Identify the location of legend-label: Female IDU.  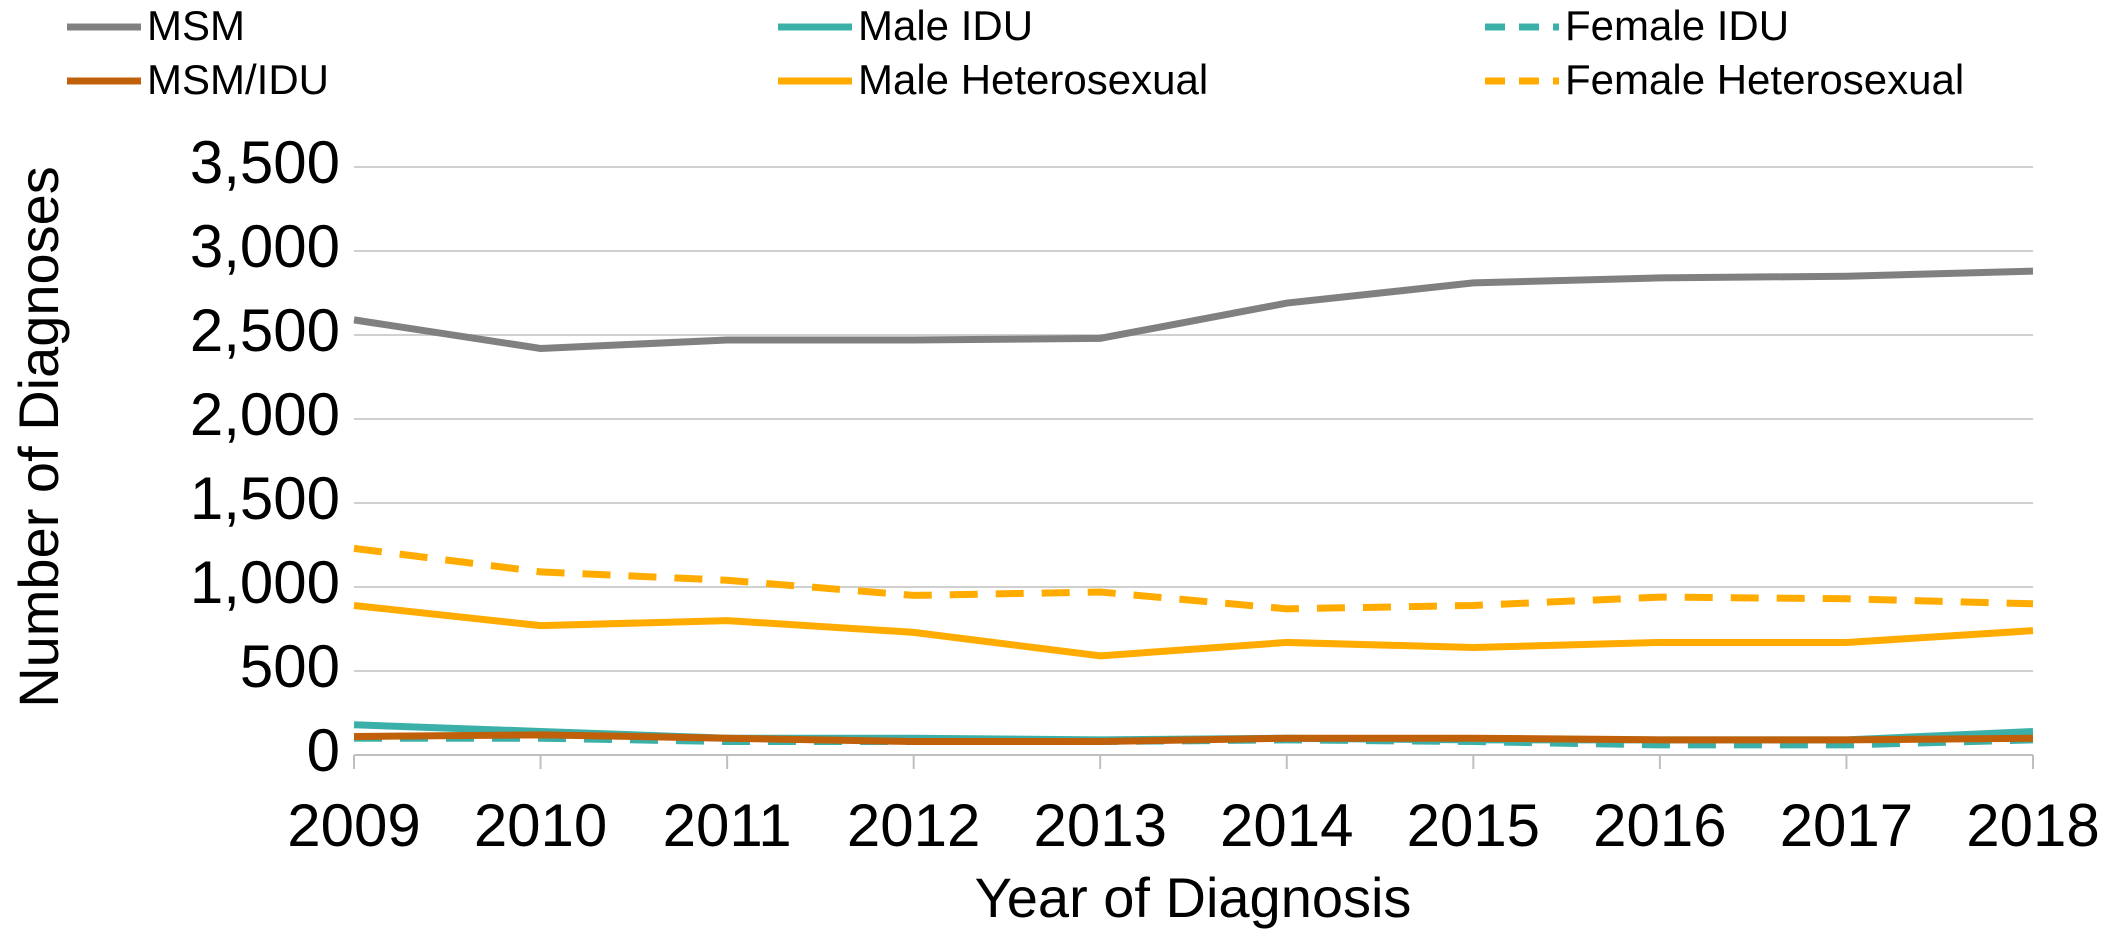
(1677, 25).